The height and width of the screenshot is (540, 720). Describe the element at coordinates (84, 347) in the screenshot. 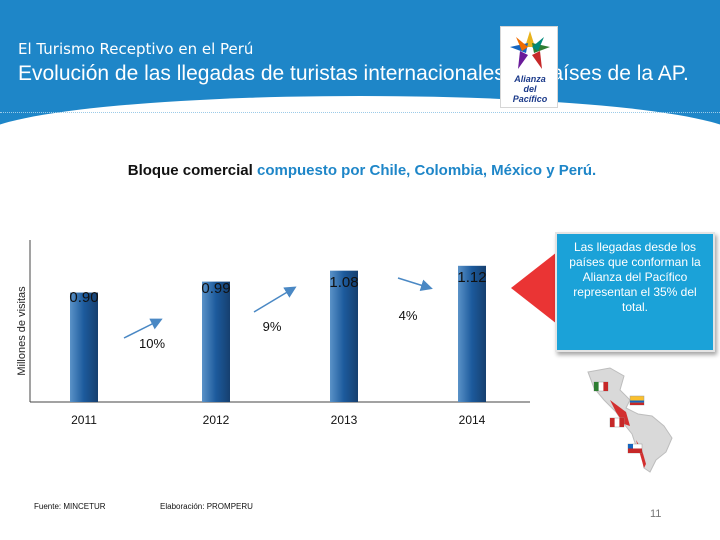

I see `bar-2011` at that location.